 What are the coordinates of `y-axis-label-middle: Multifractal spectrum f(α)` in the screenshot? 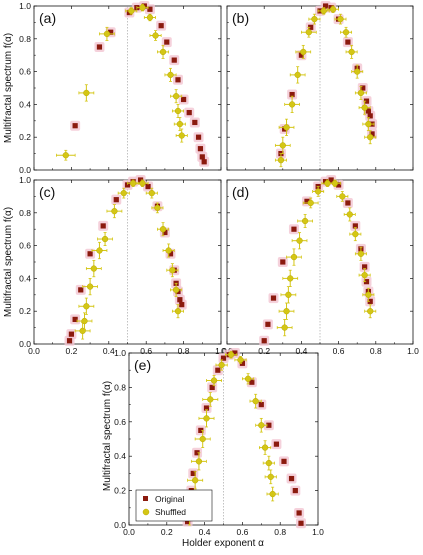 It's located at (8, 262).